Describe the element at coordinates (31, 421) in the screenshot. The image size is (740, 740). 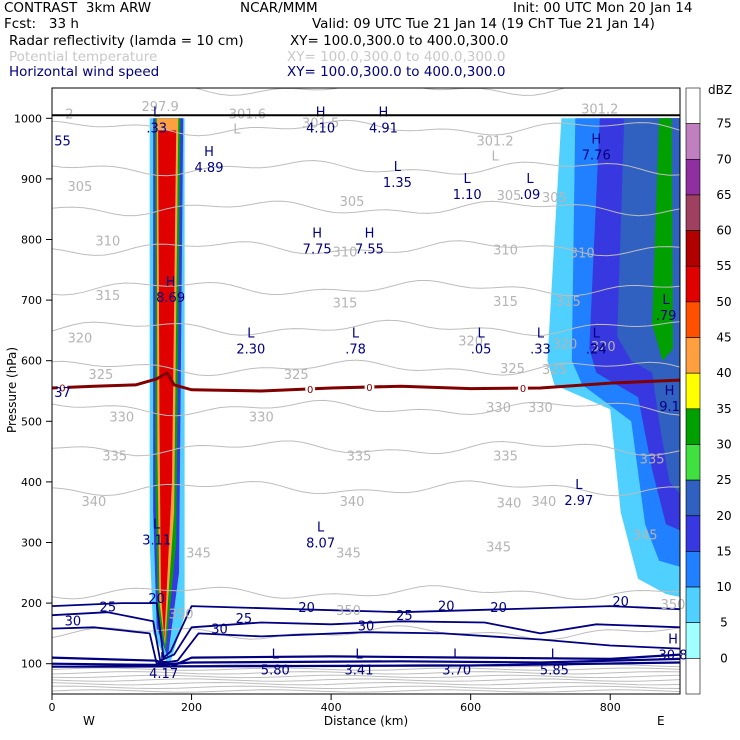
I see `y-tick-label-500: 500` at that location.